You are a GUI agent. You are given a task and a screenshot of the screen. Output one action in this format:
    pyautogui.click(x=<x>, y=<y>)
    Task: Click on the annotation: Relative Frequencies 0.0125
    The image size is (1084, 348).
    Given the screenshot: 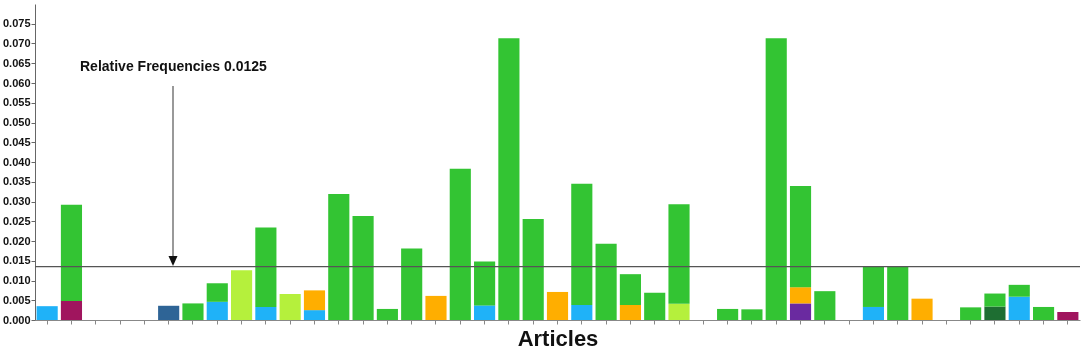 What is the action you would take?
    pyautogui.click(x=173, y=66)
    